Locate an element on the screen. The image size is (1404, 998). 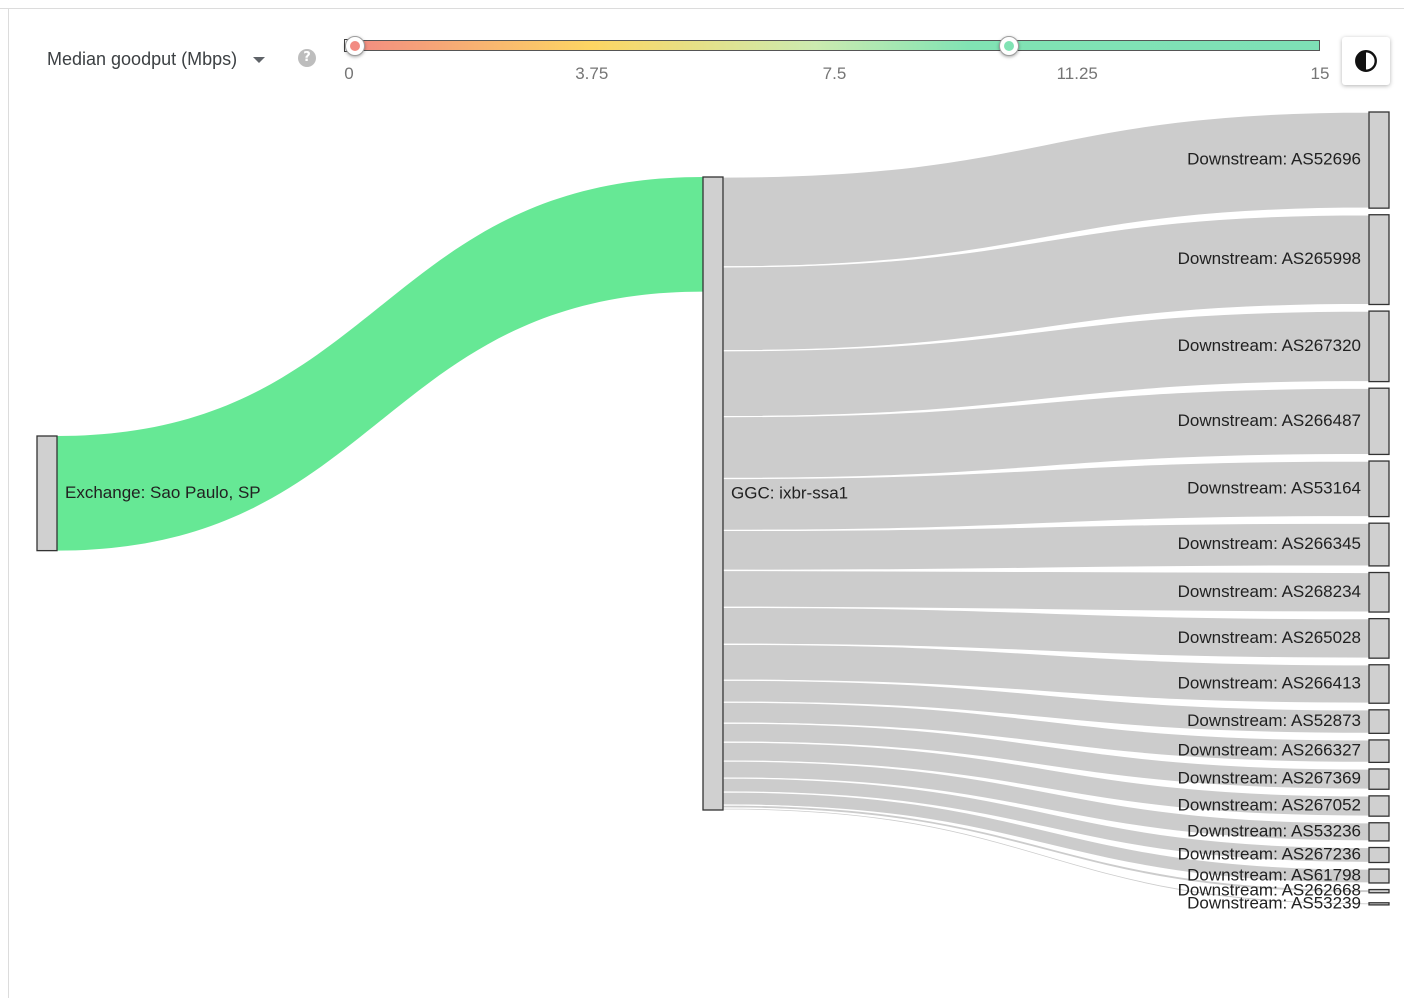
min-handle is located at coordinates (355, 46).